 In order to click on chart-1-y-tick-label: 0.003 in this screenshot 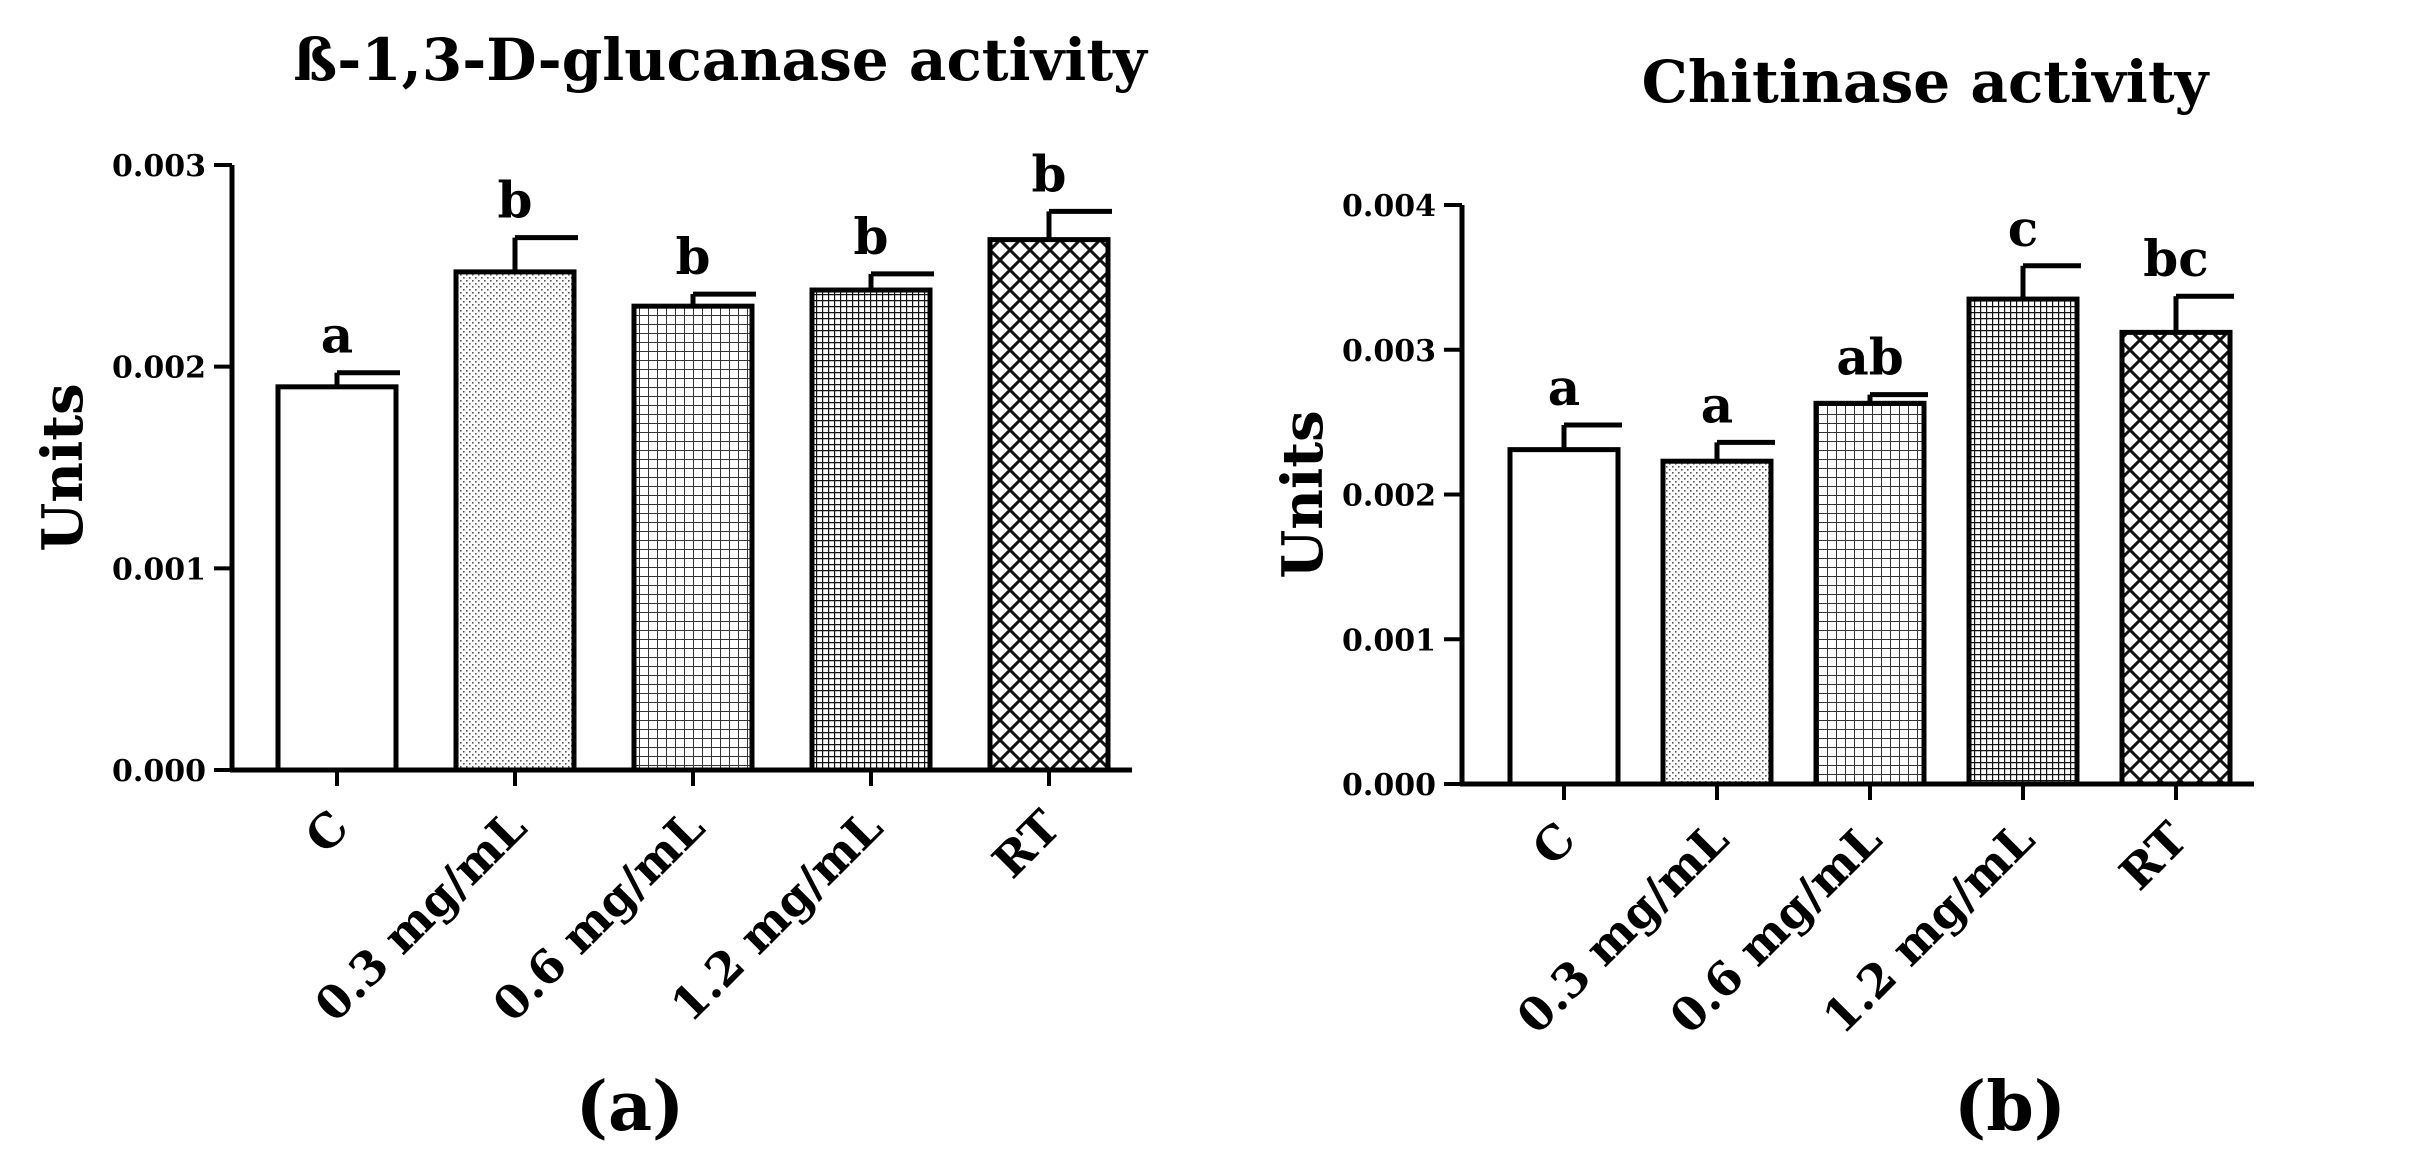, I will do `click(1389, 351)`.